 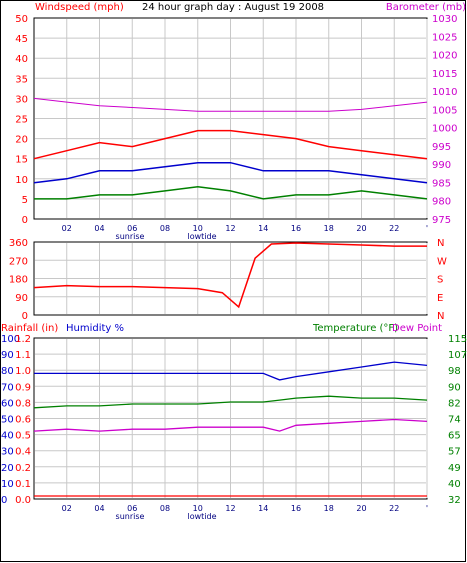 I want to click on rainfall-tick-label: 0.8, so click(x=23, y=403).